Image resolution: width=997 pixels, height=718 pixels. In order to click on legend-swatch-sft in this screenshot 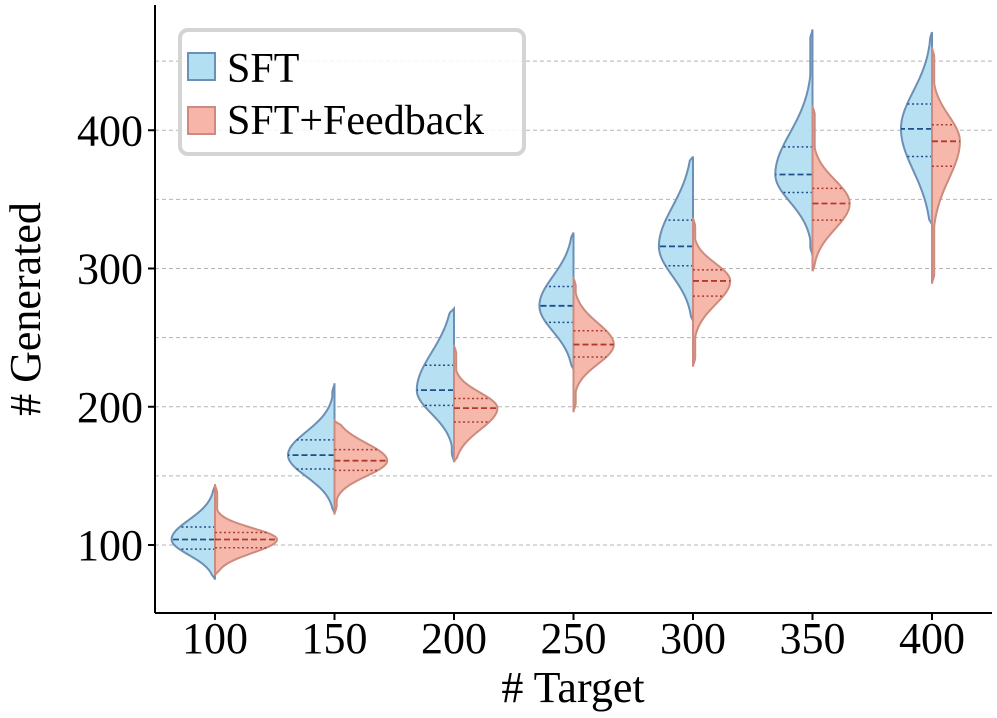, I will do `click(201, 66)`.